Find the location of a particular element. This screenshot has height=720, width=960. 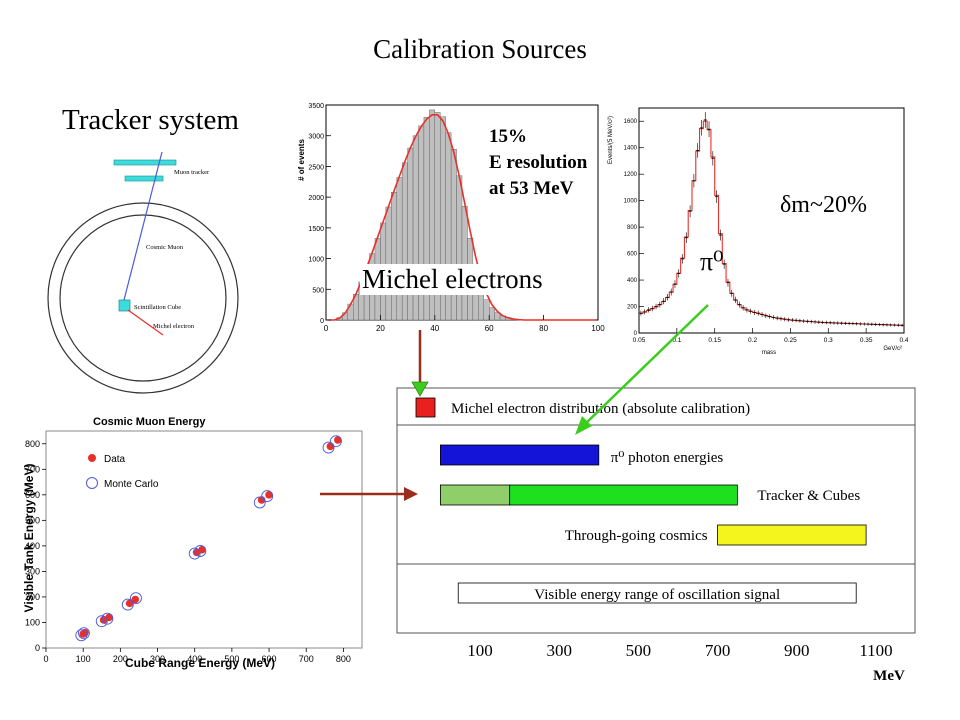

cosmics-range-bar is located at coordinates (792, 535).